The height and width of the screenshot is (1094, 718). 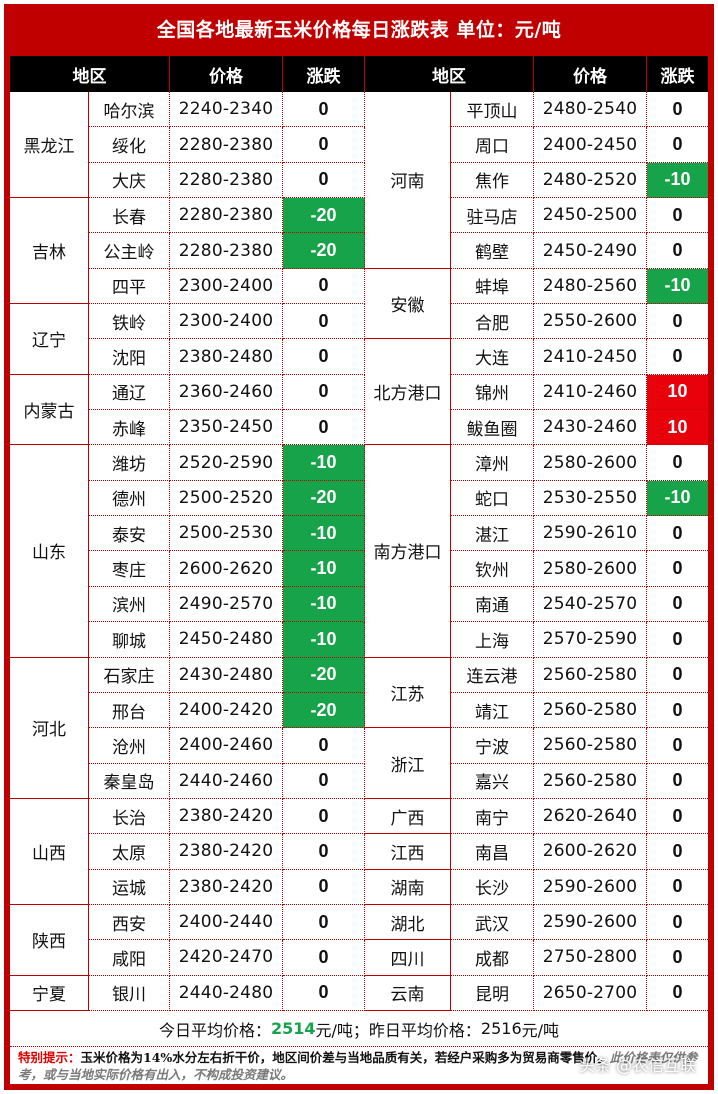 I want to click on page-title: 全国各地最新玉米价格每日涨跌表 单位：元/吨, so click(x=359, y=30).